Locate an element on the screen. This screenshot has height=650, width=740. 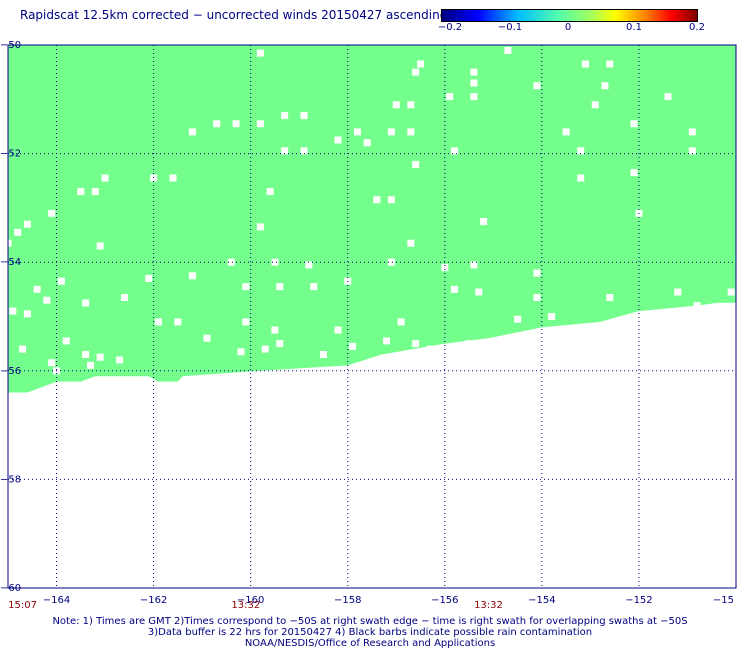
x-tick-label: −154 is located at coordinates (541, 600).